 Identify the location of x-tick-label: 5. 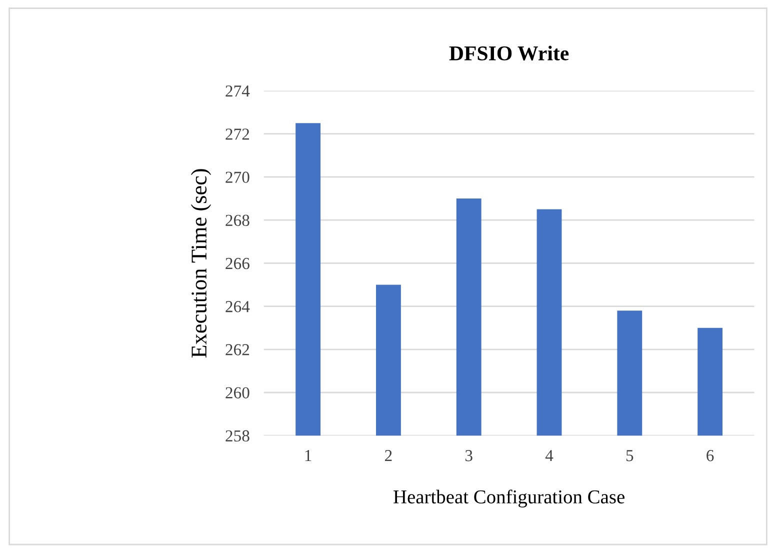
(630, 456).